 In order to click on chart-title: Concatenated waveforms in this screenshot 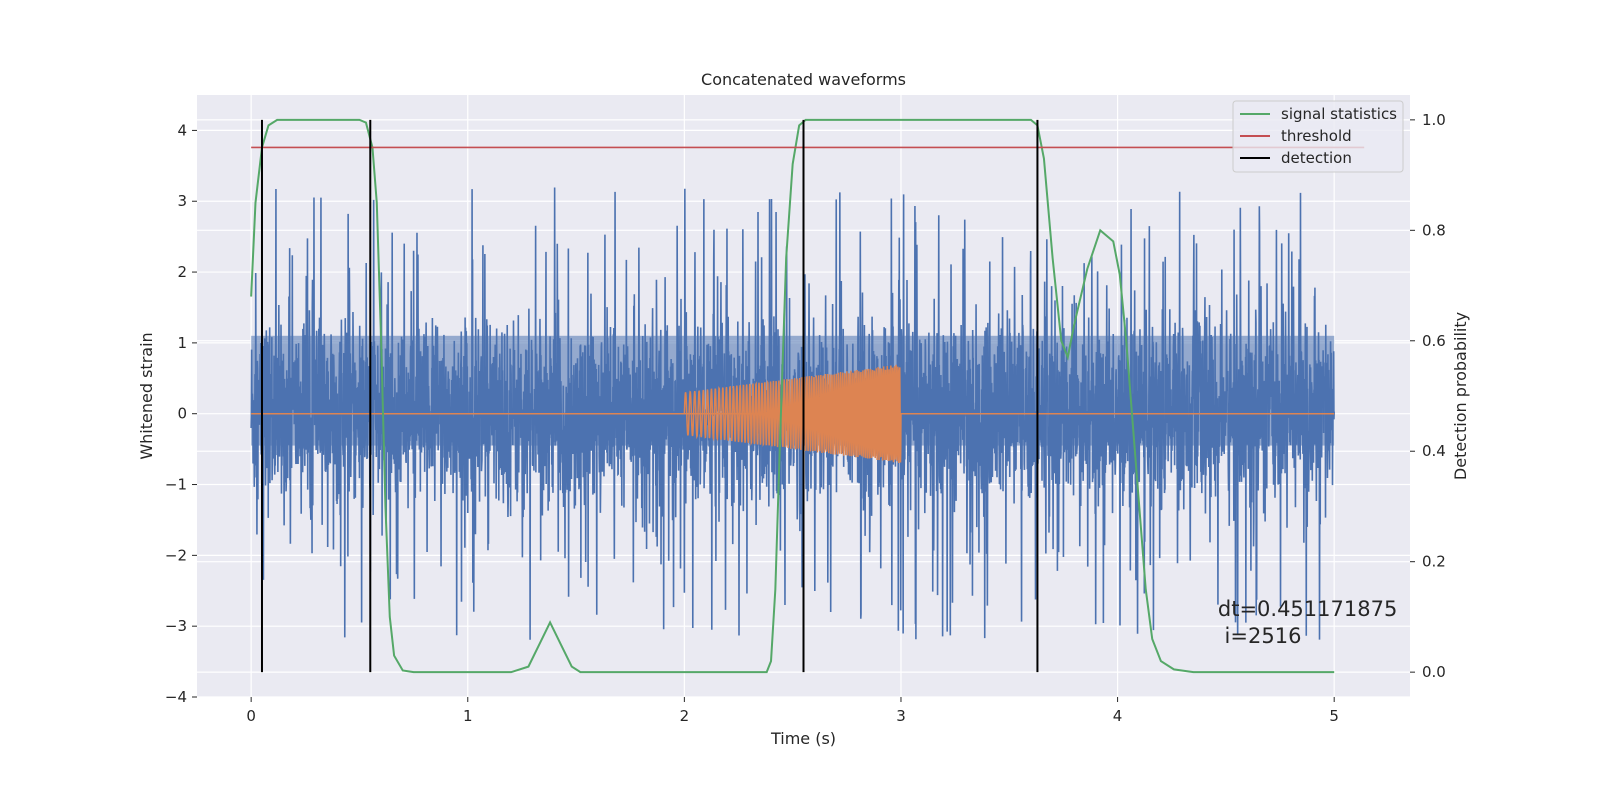, I will do `click(803, 79)`.